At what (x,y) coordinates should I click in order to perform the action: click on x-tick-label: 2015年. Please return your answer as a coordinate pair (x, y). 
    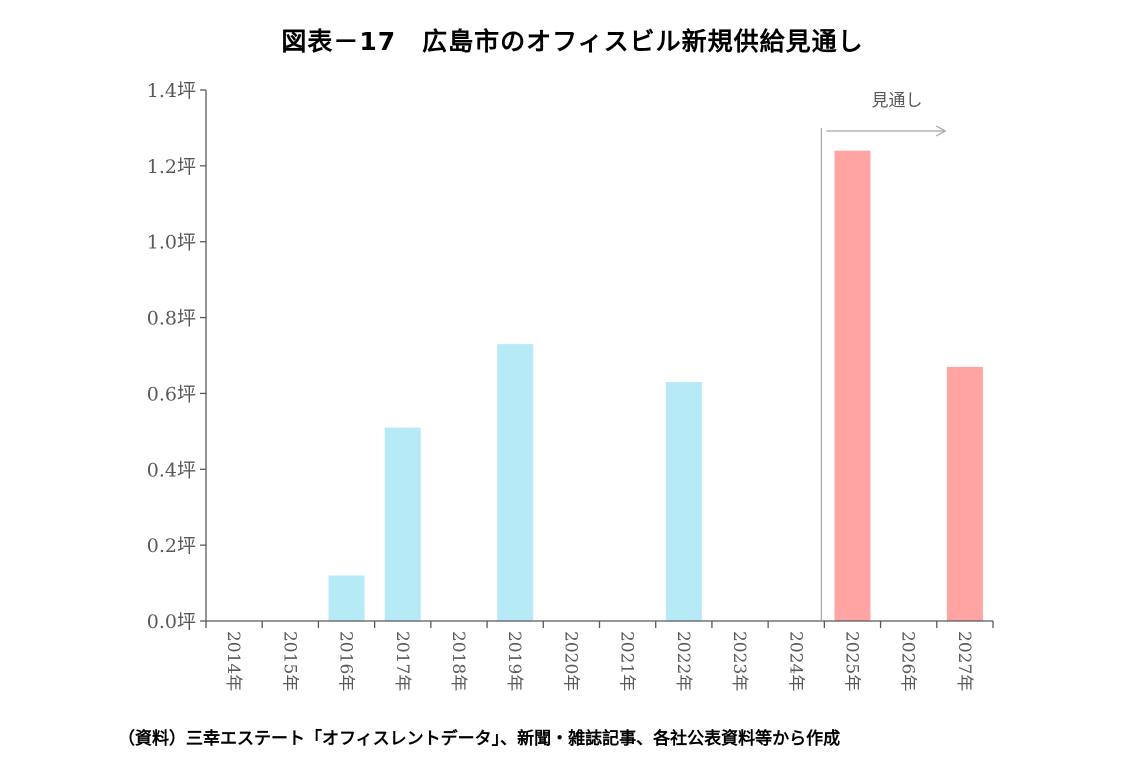
    Looking at the image, I should click on (289, 661).